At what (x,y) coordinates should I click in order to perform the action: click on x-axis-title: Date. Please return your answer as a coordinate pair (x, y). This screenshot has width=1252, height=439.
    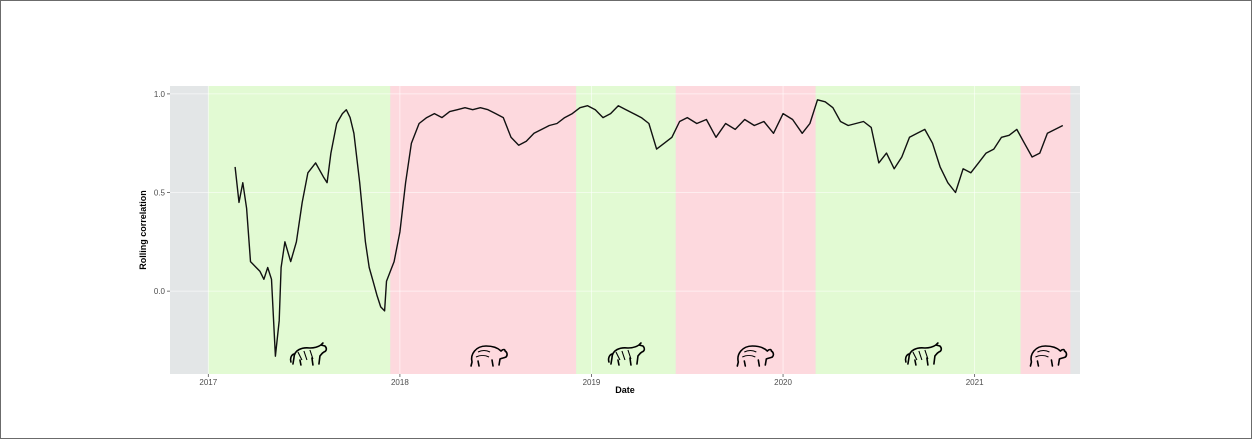
    Looking at the image, I should click on (625, 390).